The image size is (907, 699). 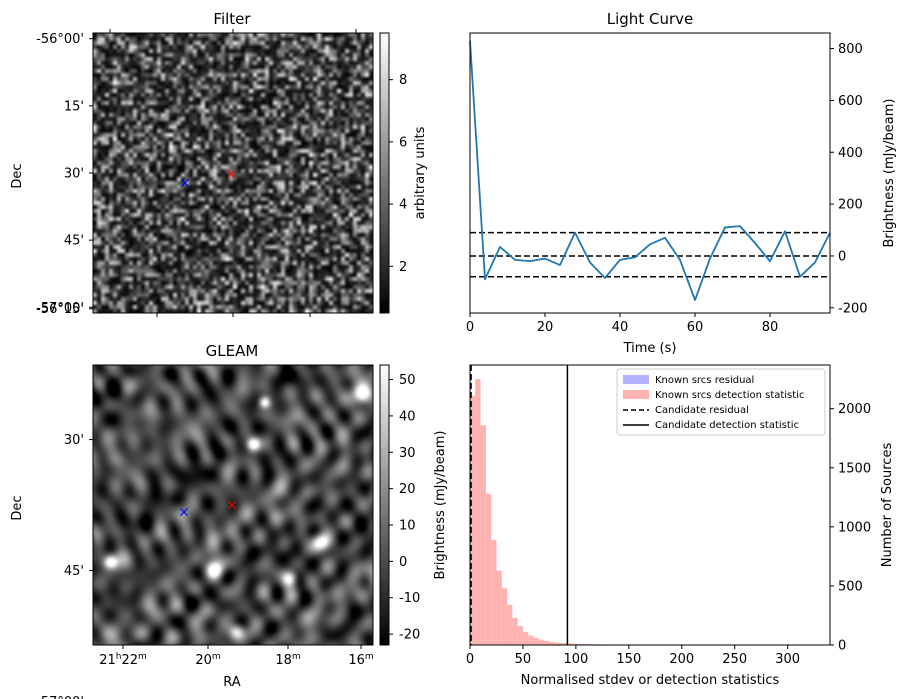 What do you see at coordinates (650, 254) in the screenshot?
I see `lightcurve-threshold-lines` at bounding box center [650, 254].